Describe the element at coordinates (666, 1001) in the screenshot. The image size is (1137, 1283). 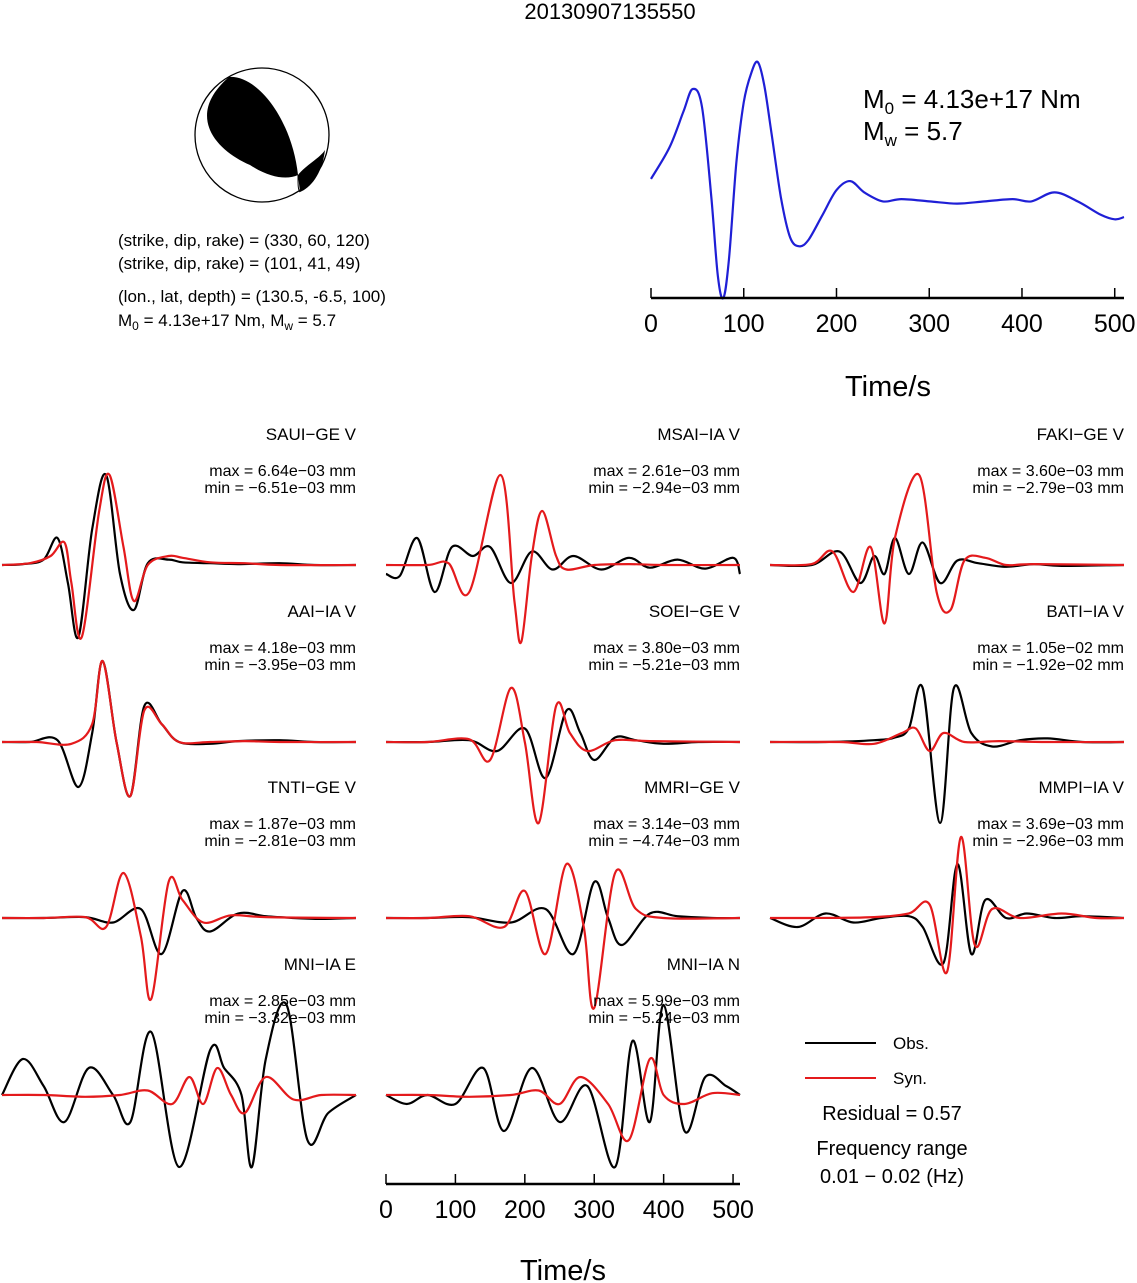
I see `station-max: max = 5.99e−03 mm` at that location.